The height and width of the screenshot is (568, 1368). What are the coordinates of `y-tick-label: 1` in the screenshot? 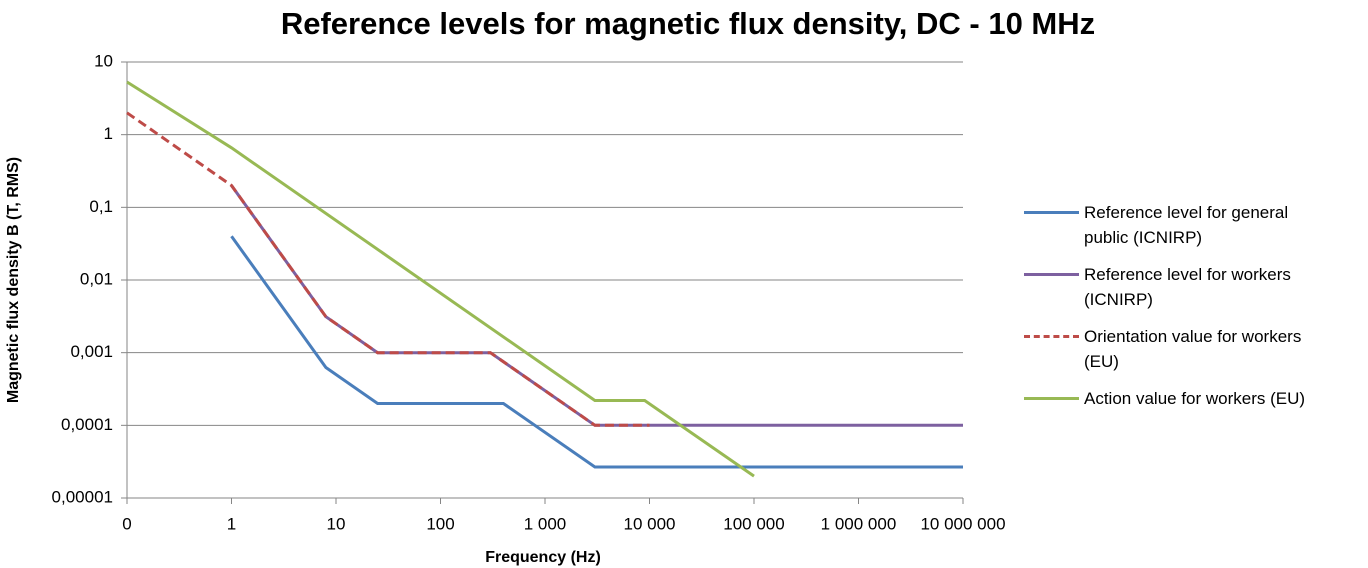 It's located at (108, 133).